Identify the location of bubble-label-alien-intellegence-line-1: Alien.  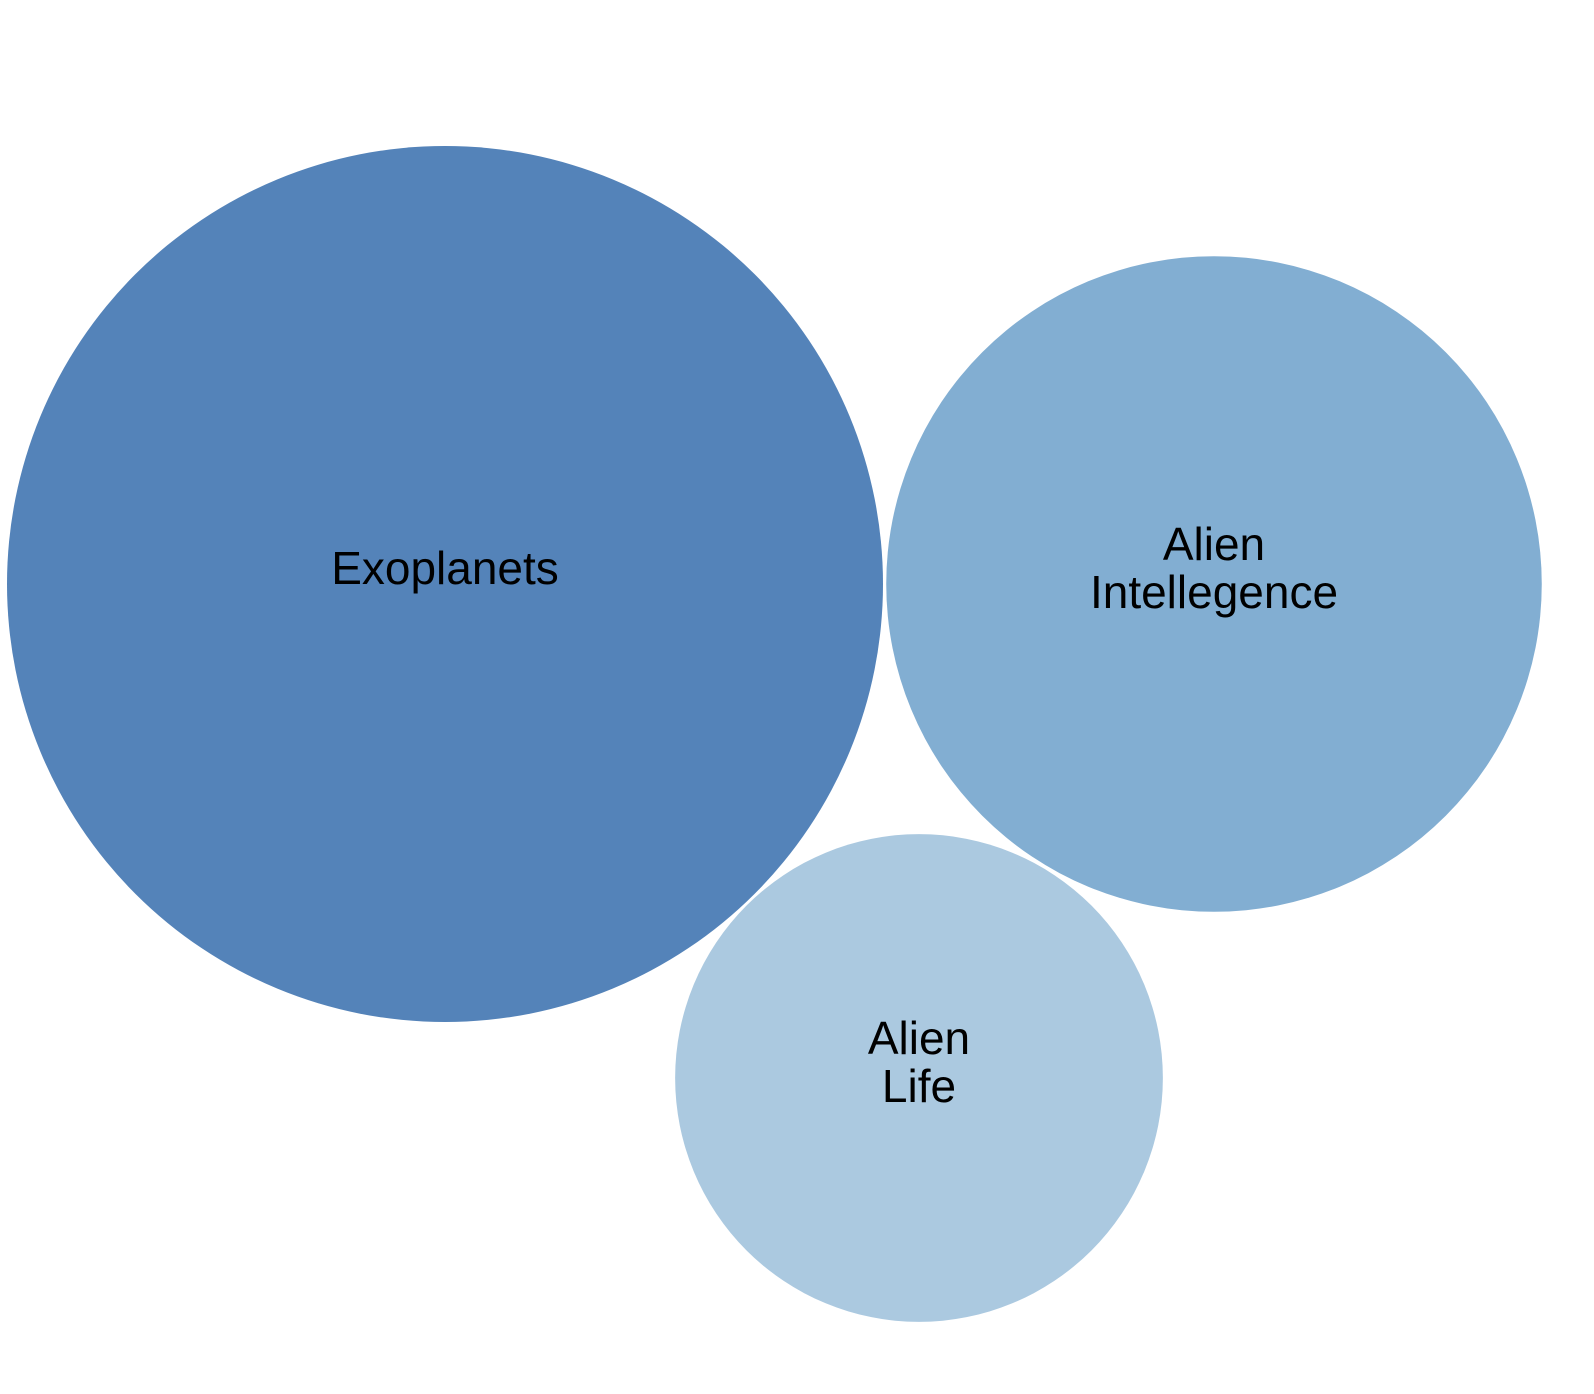
(1214, 544).